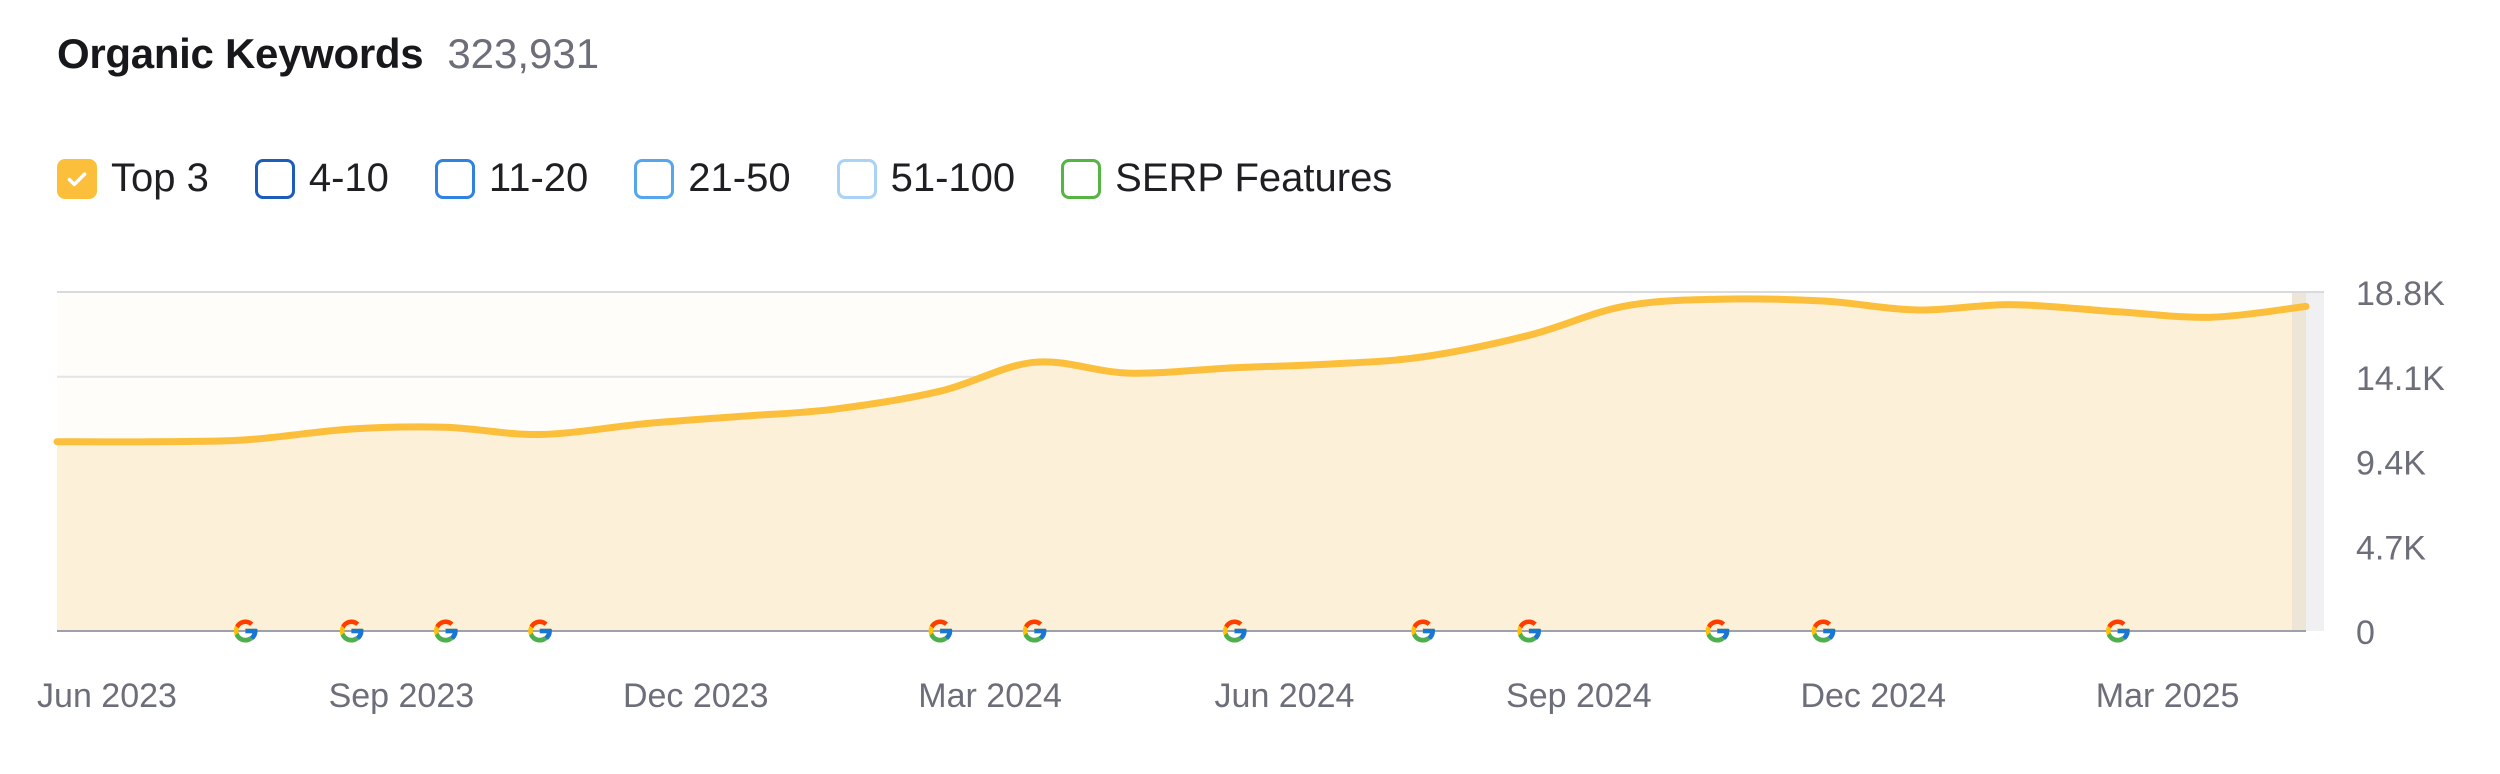 The image size is (2500, 774). I want to click on x-tick-label: Dec 2023, so click(696, 696).